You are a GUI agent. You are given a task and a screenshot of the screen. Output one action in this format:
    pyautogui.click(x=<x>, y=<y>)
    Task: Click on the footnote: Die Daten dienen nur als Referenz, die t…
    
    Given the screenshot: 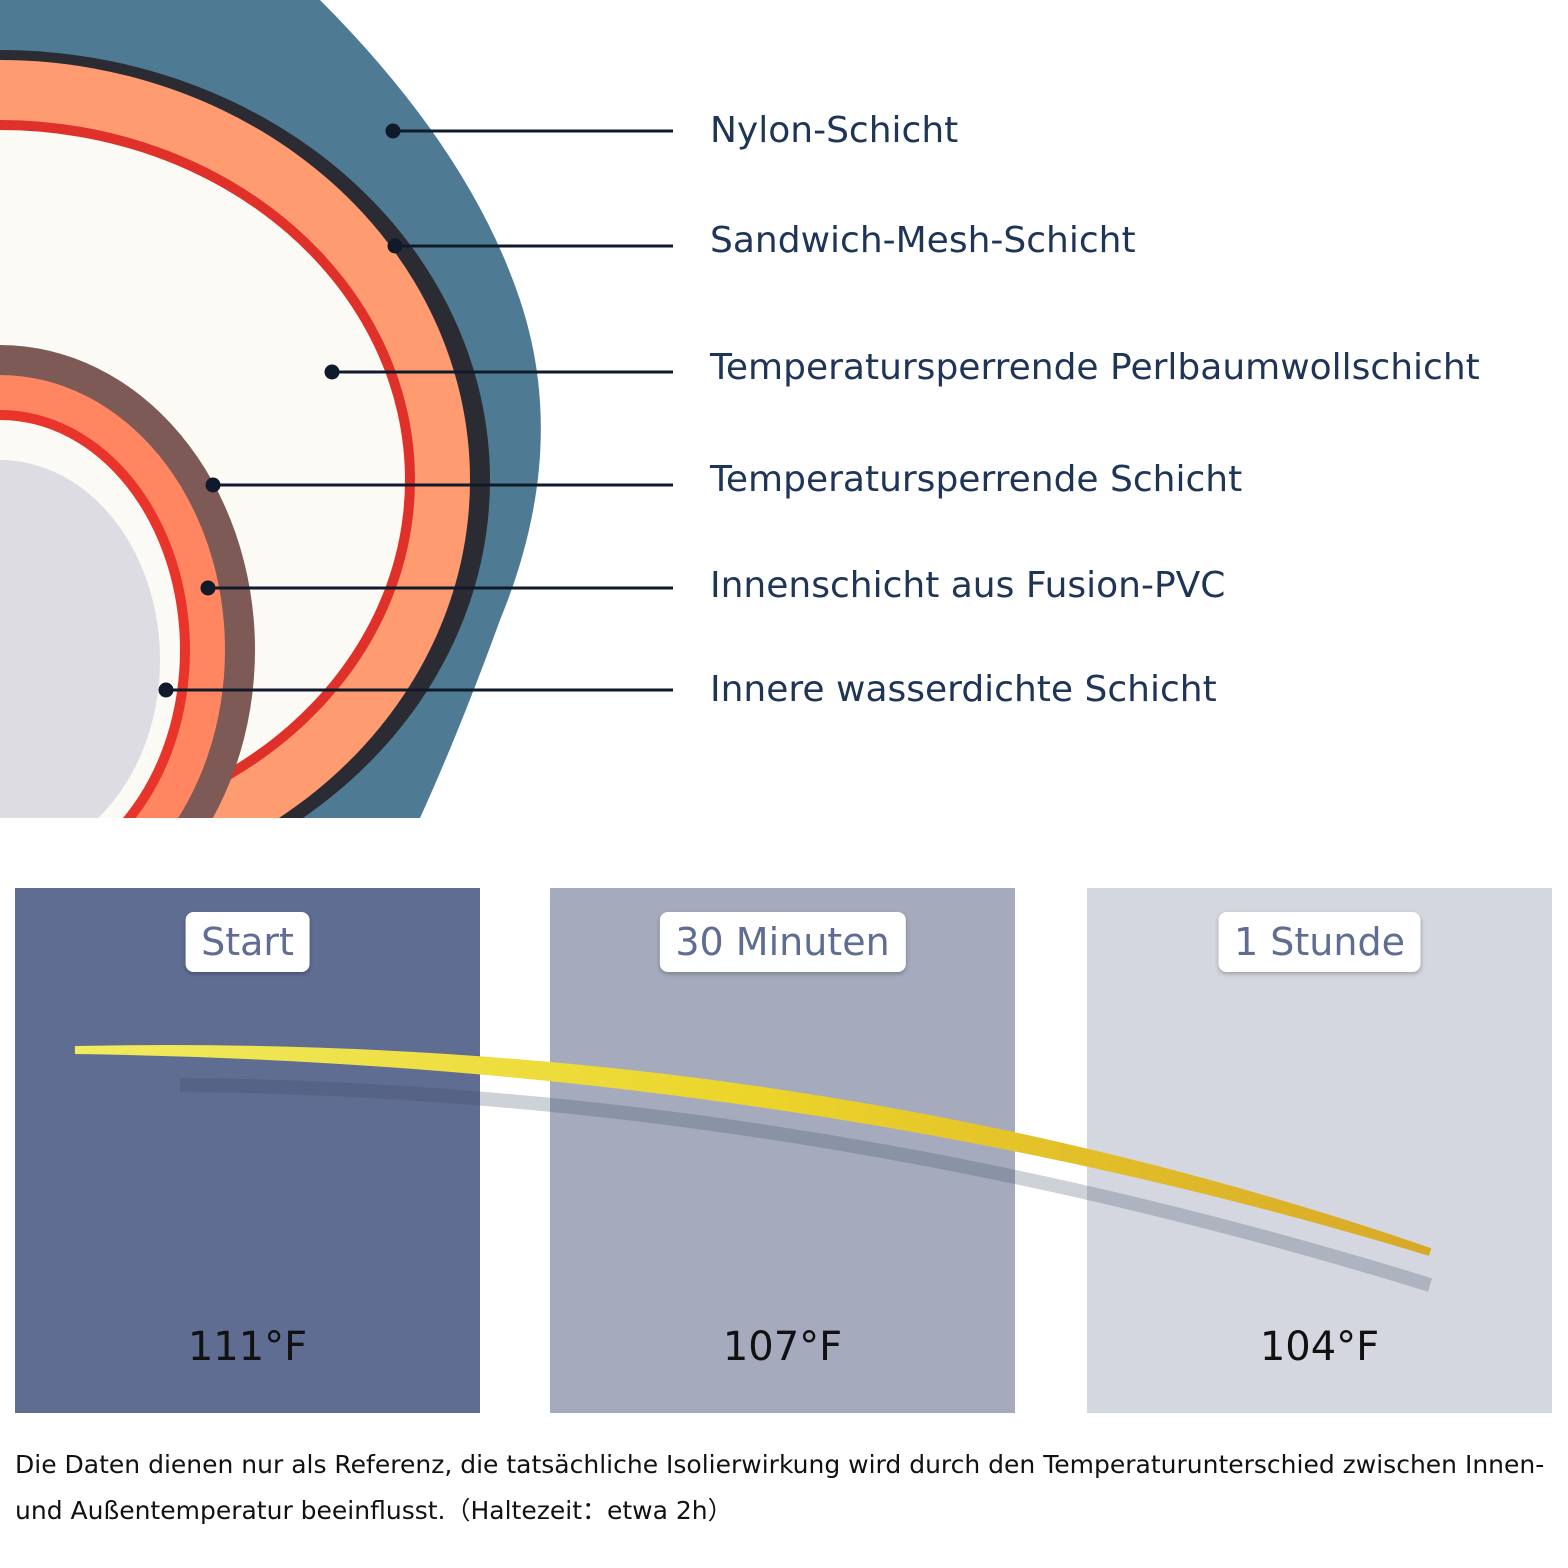 What is the action you would take?
    pyautogui.click(x=780, y=1487)
    